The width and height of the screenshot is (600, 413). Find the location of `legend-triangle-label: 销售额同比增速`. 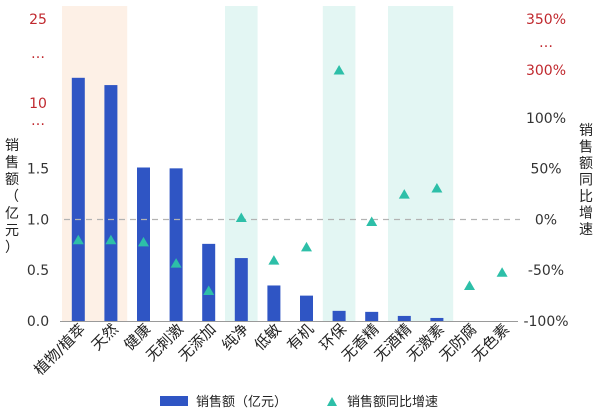

legend-triangle-label: 销售额同比增速 is located at coordinates (392, 402).